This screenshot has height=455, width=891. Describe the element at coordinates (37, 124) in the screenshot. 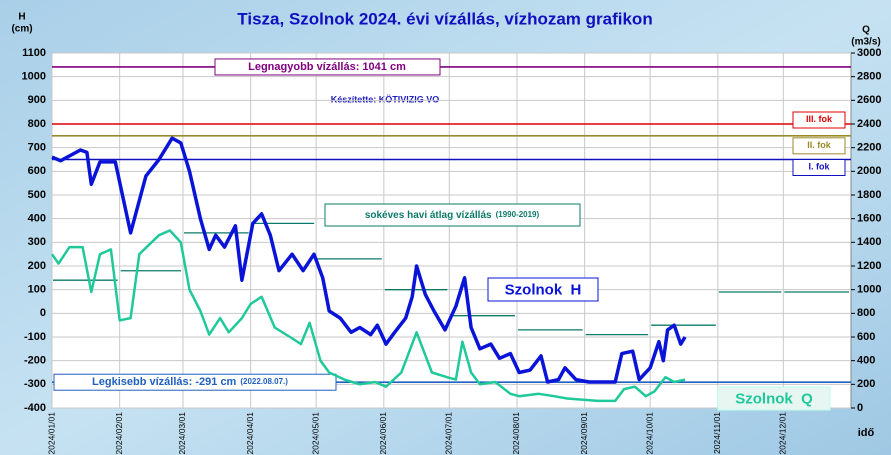

I see `y-tick-label: 800` at that location.